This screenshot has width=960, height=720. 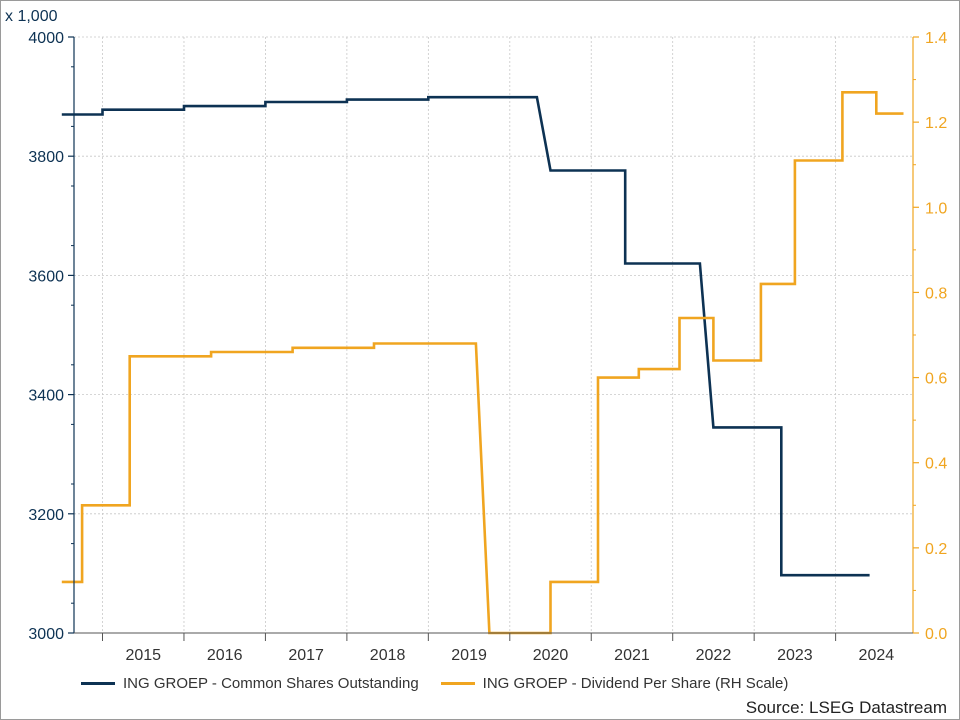 What do you see at coordinates (271, 683) in the screenshot?
I see `legend-label-shares: ING GROEP - Common Shares Outstanding` at bounding box center [271, 683].